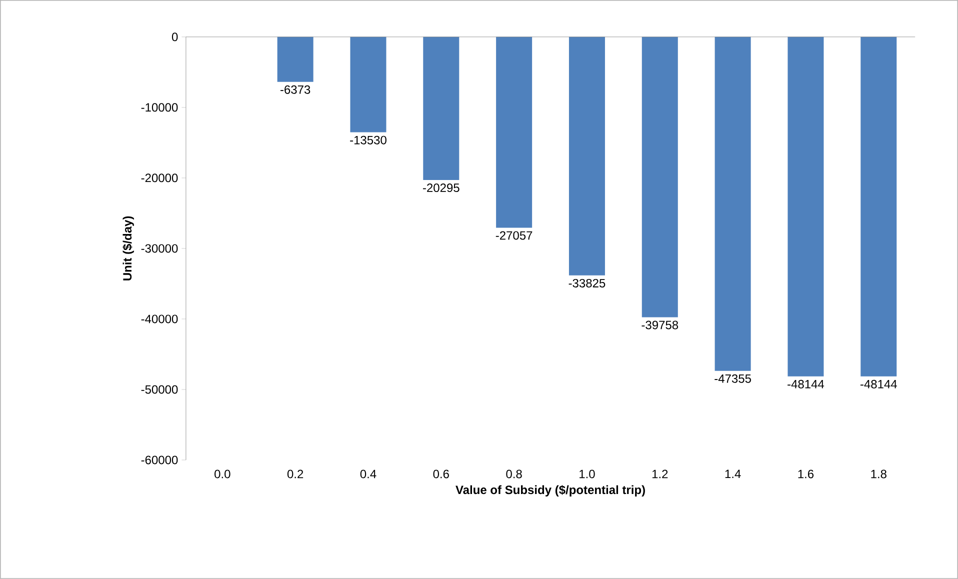 This screenshot has width=958, height=579. What do you see at coordinates (514, 474) in the screenshot?
I see `x-tick-label: 0.8` at bounding box center [514, 474].